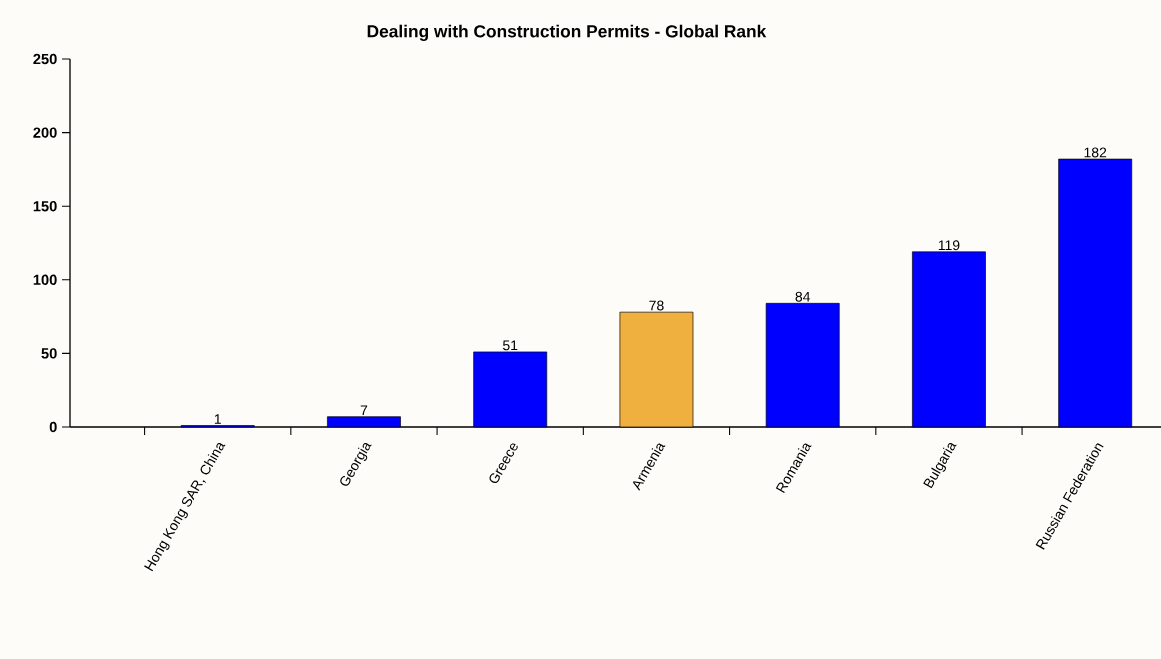 Image resolution: width=1161 pixels, height=659 pixels. What do you see at coordinates (510, 345) in the screenshot?
I see `data-label: 51` at bounding box center [510, 345].